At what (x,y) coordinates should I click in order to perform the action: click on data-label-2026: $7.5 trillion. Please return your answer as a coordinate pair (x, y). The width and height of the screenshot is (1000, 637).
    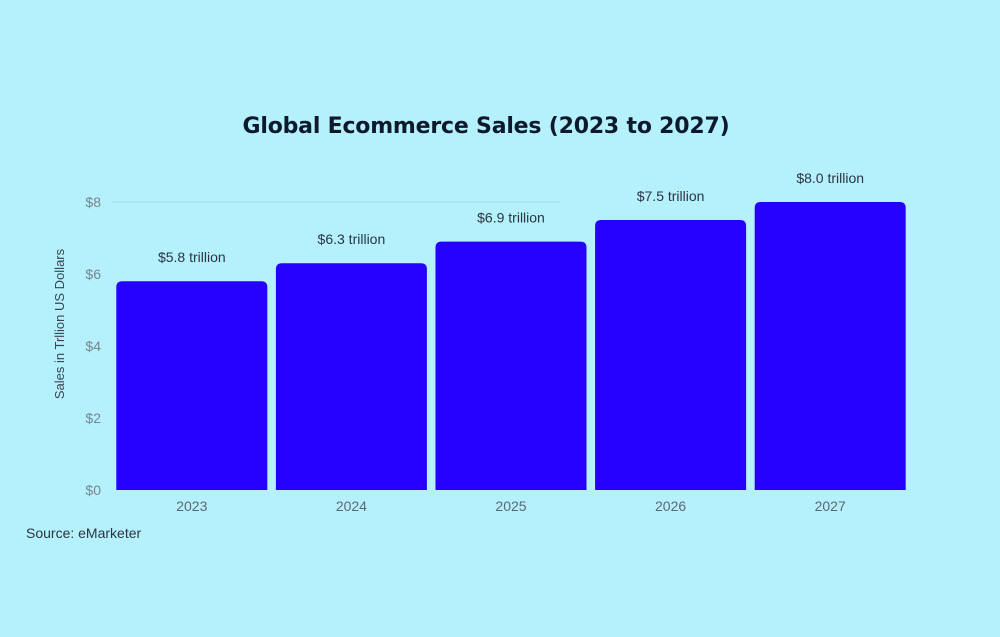
    Looking at the image, I should click on (671, 196).